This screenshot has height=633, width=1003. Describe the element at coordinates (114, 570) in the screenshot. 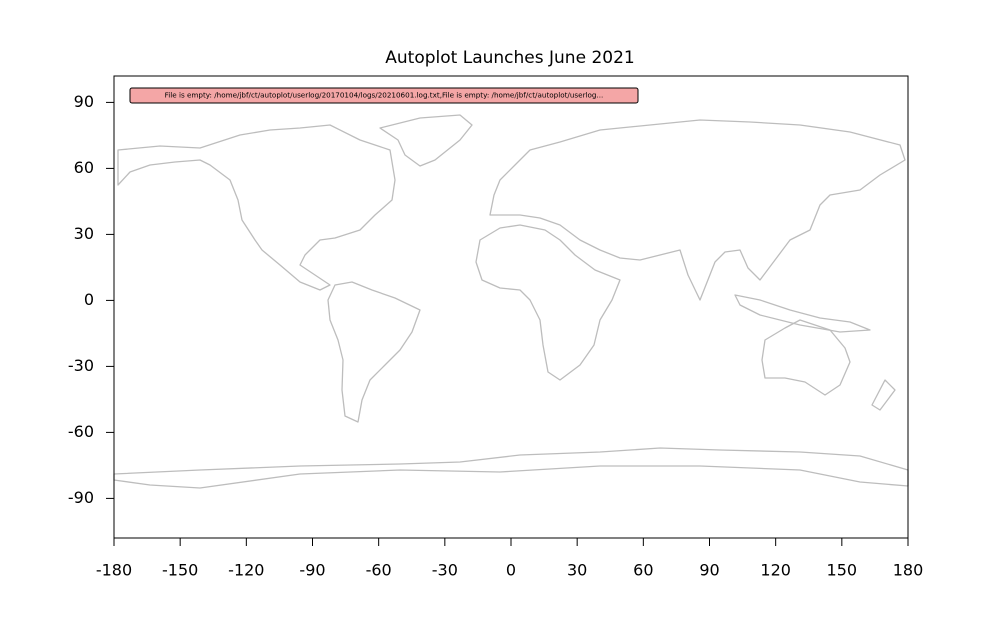

I see `x-tick-label: -180` at that location.